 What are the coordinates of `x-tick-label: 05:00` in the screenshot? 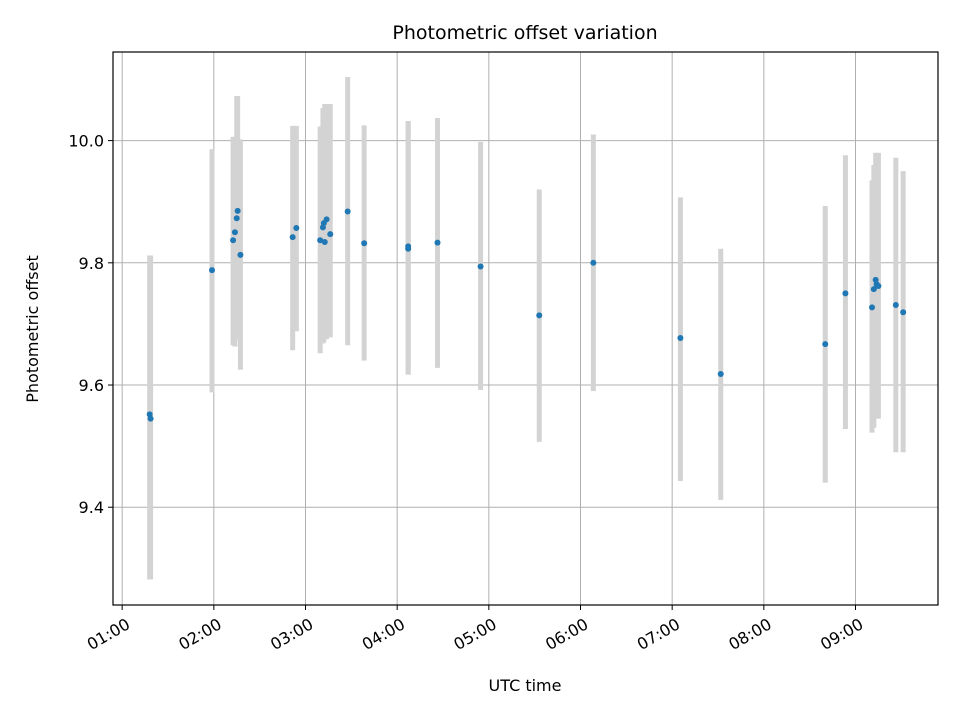 It's located at (474, 634).